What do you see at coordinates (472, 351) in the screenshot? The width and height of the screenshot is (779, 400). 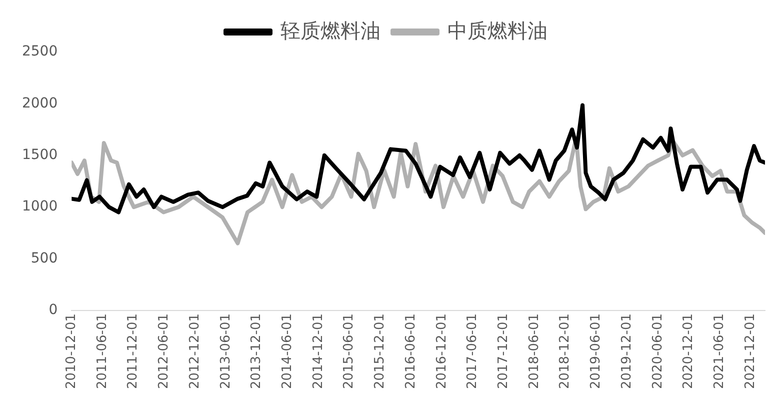 I see `x-tick-label: 2017-06-01` at bounding box center [472, 351].